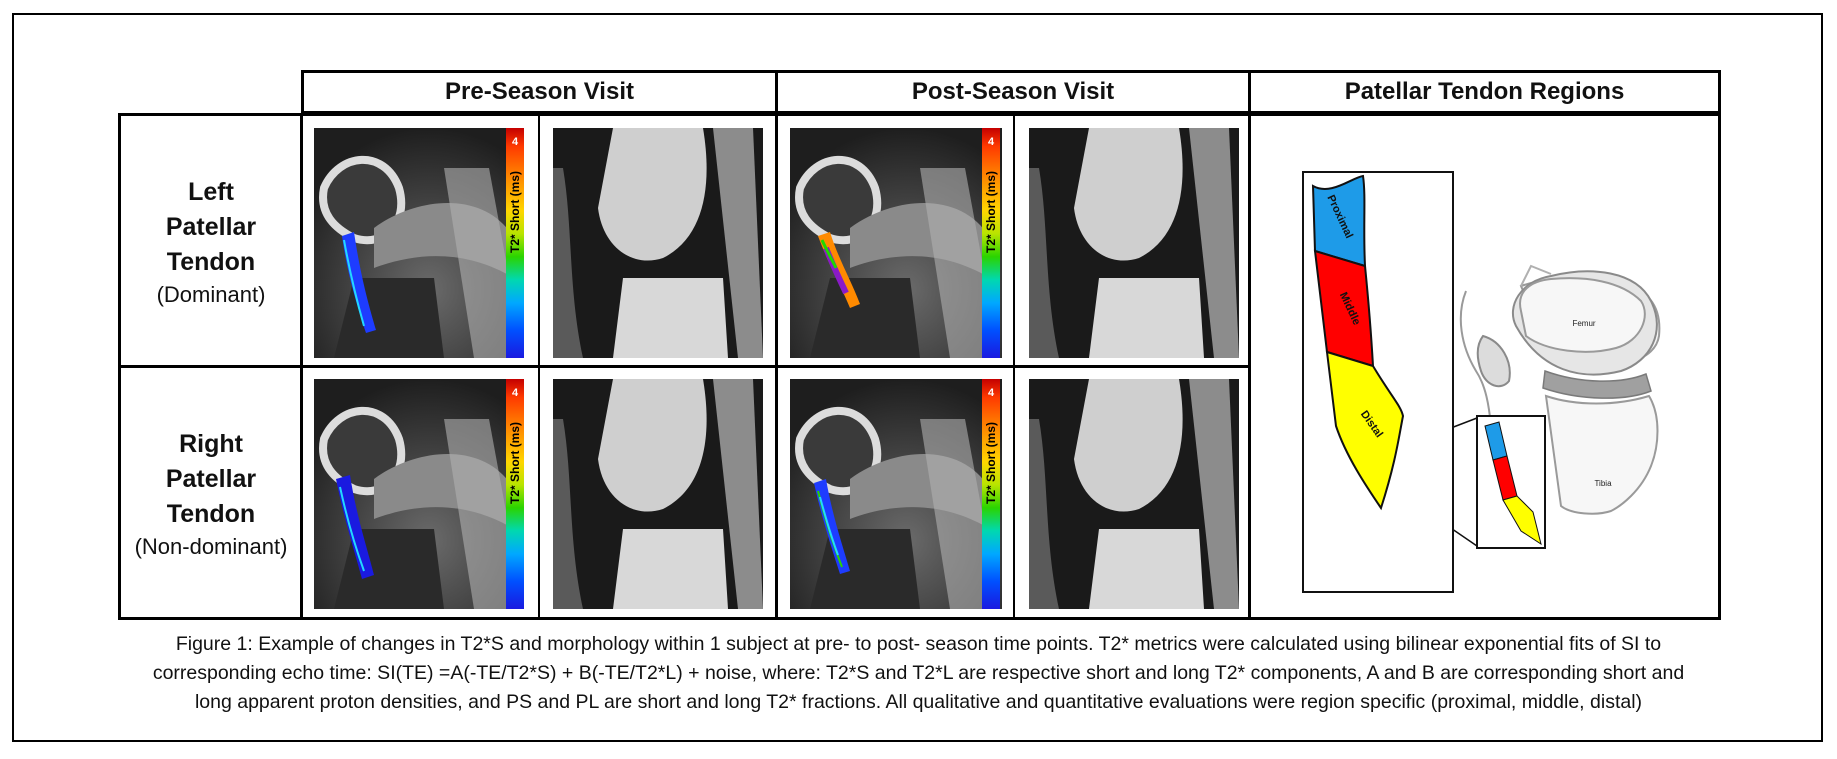 The height and width of the screenshot is (759, 1837). Describe the element at coordinates (1603, 483) in the screenshot. I see `tibia-label: Tibia` at that location.